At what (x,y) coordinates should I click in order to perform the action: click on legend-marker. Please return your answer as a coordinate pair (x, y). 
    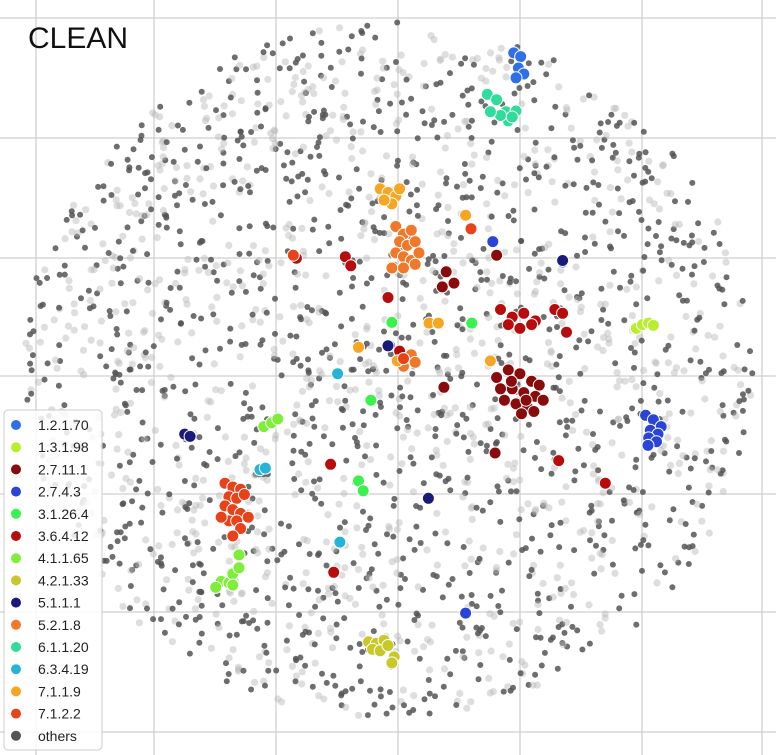
    Looking at the image, I should click on (16, 580).